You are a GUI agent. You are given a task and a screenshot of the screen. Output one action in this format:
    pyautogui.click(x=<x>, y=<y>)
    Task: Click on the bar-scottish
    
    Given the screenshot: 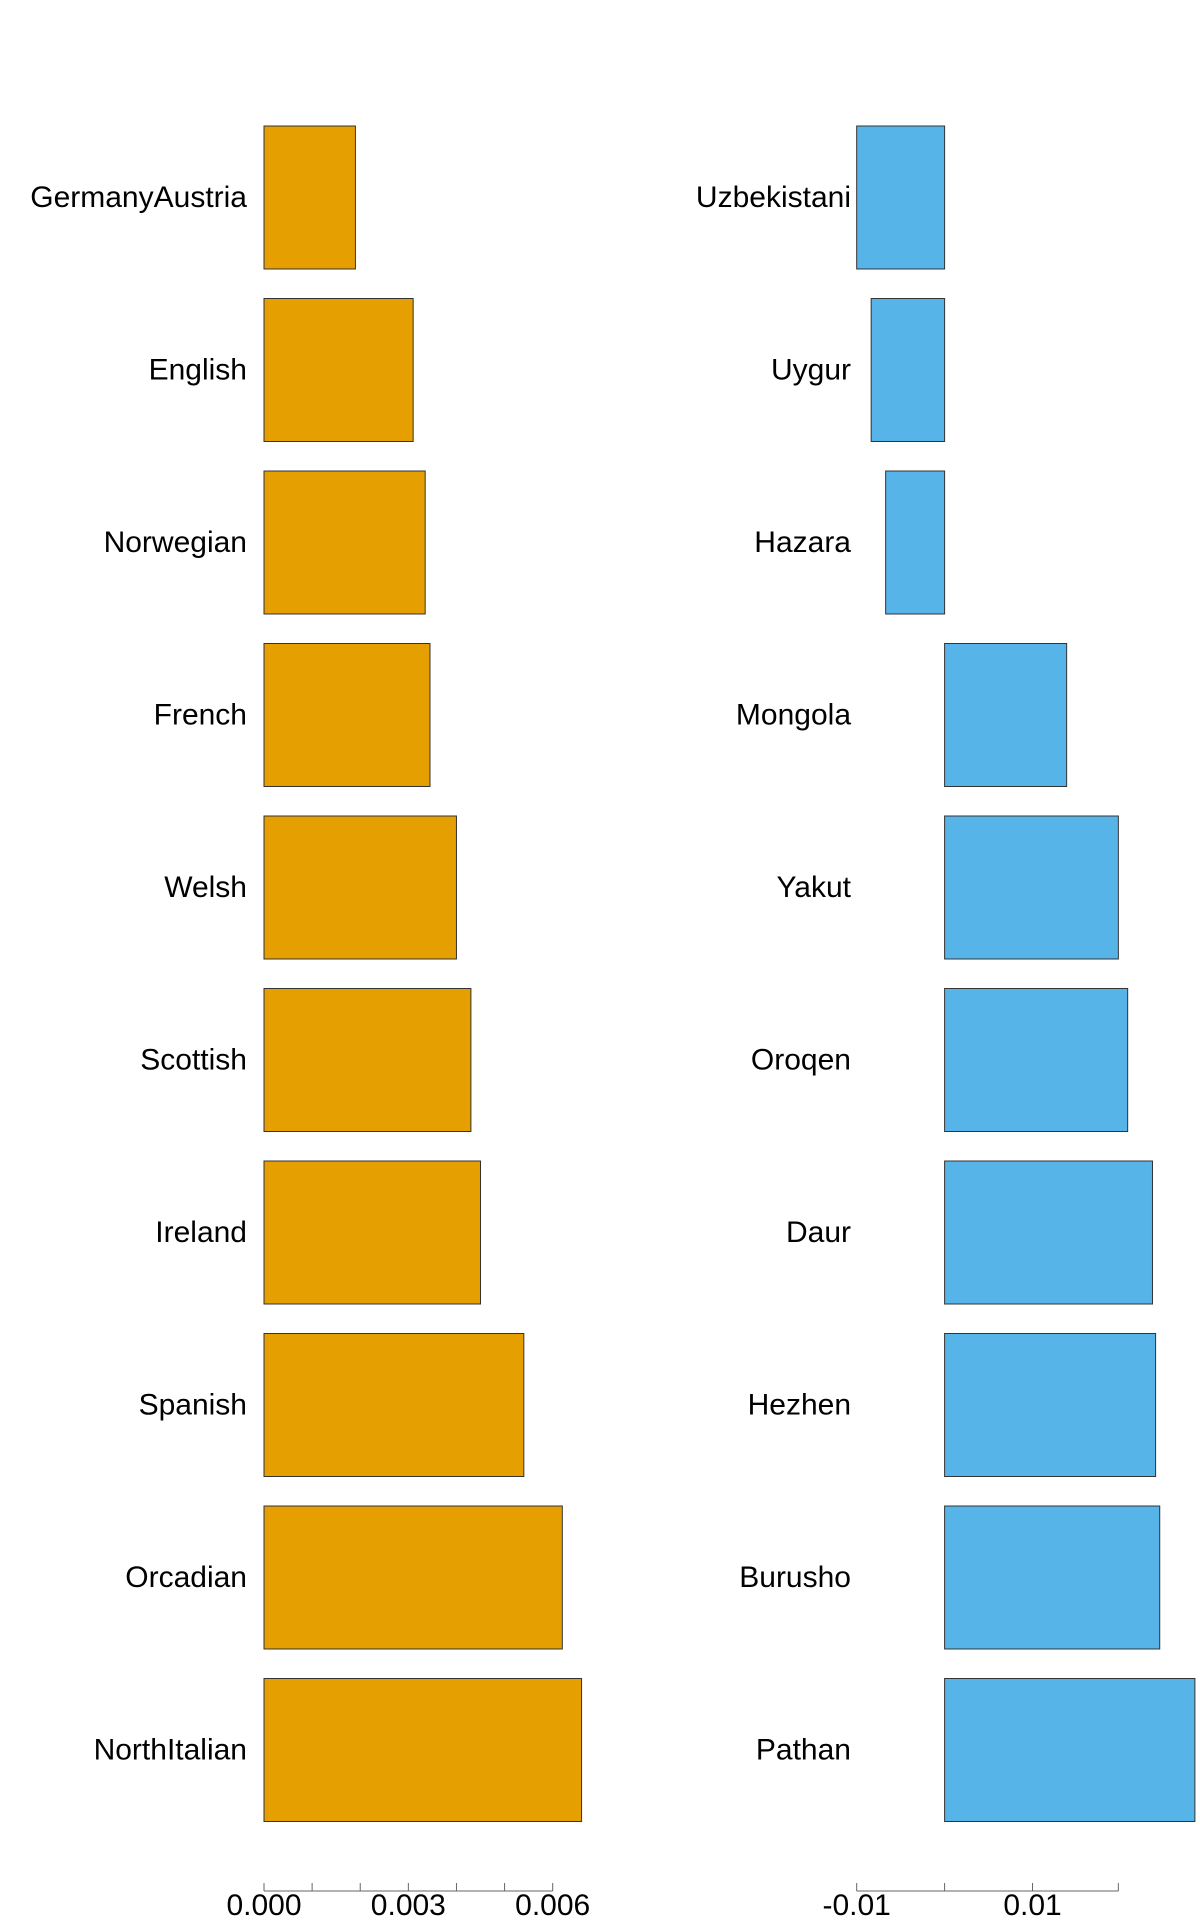 What is the action you would take?
    pyautogui.click(x=367, y=1060)
    